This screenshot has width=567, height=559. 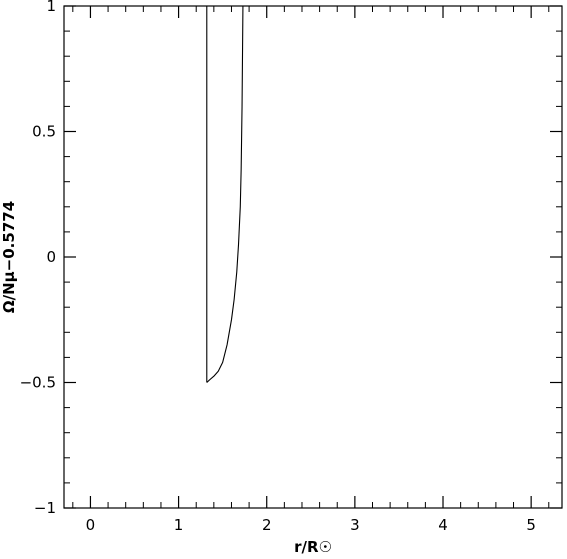 I want to click on x-tick-label: 5, so click(x=531, y=525).